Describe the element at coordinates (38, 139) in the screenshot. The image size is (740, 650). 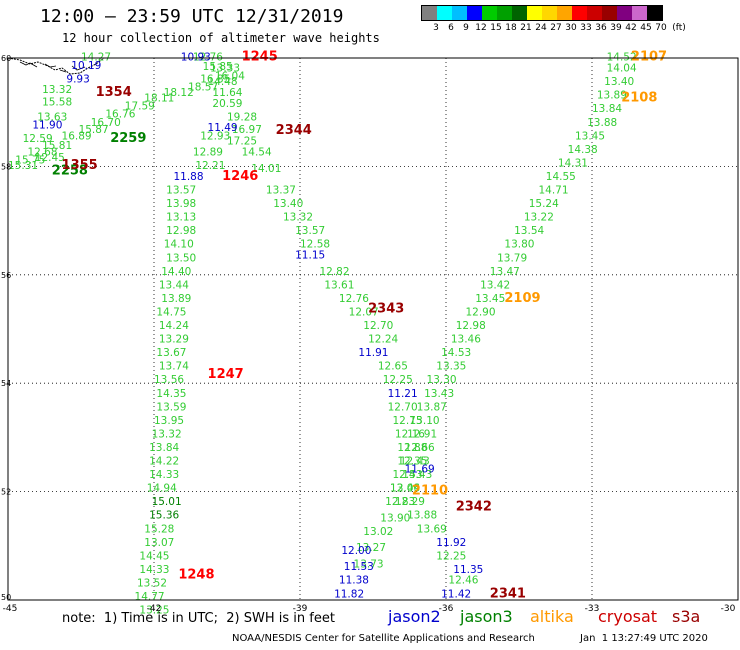
I see `wave-height-value: 12.59` at that location.